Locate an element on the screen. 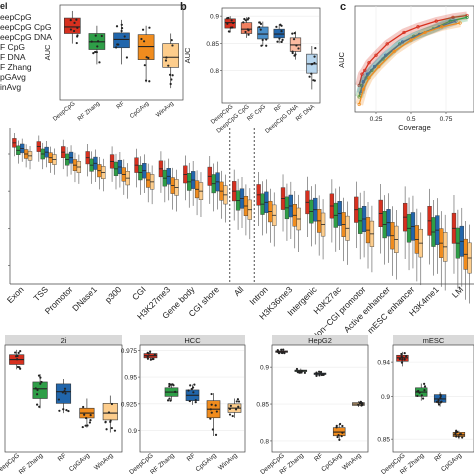 The width and height of the screenshot is (474, 474). x-tick-label: DNase1 is located at coordinates (84, 298).